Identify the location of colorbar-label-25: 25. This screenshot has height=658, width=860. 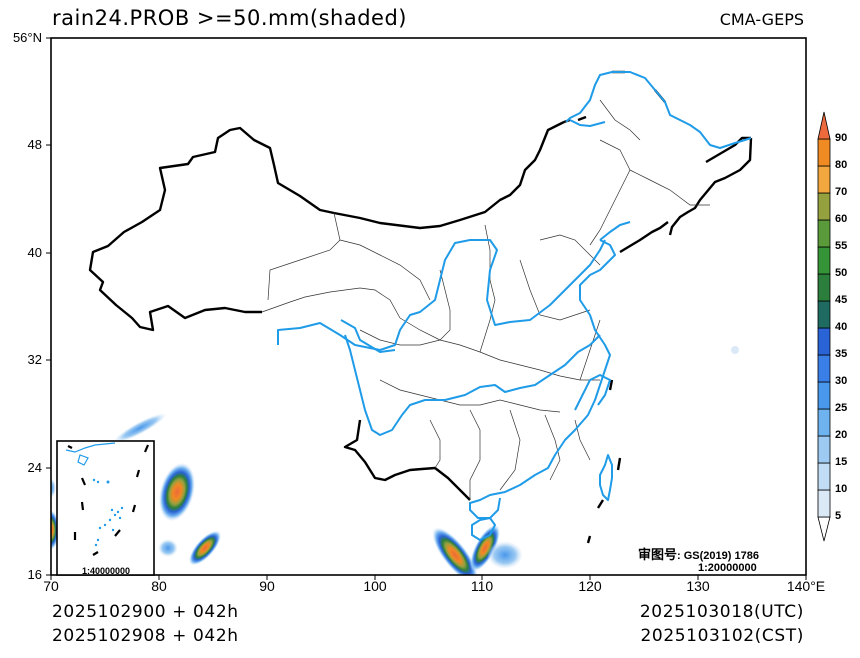
(841, 408).